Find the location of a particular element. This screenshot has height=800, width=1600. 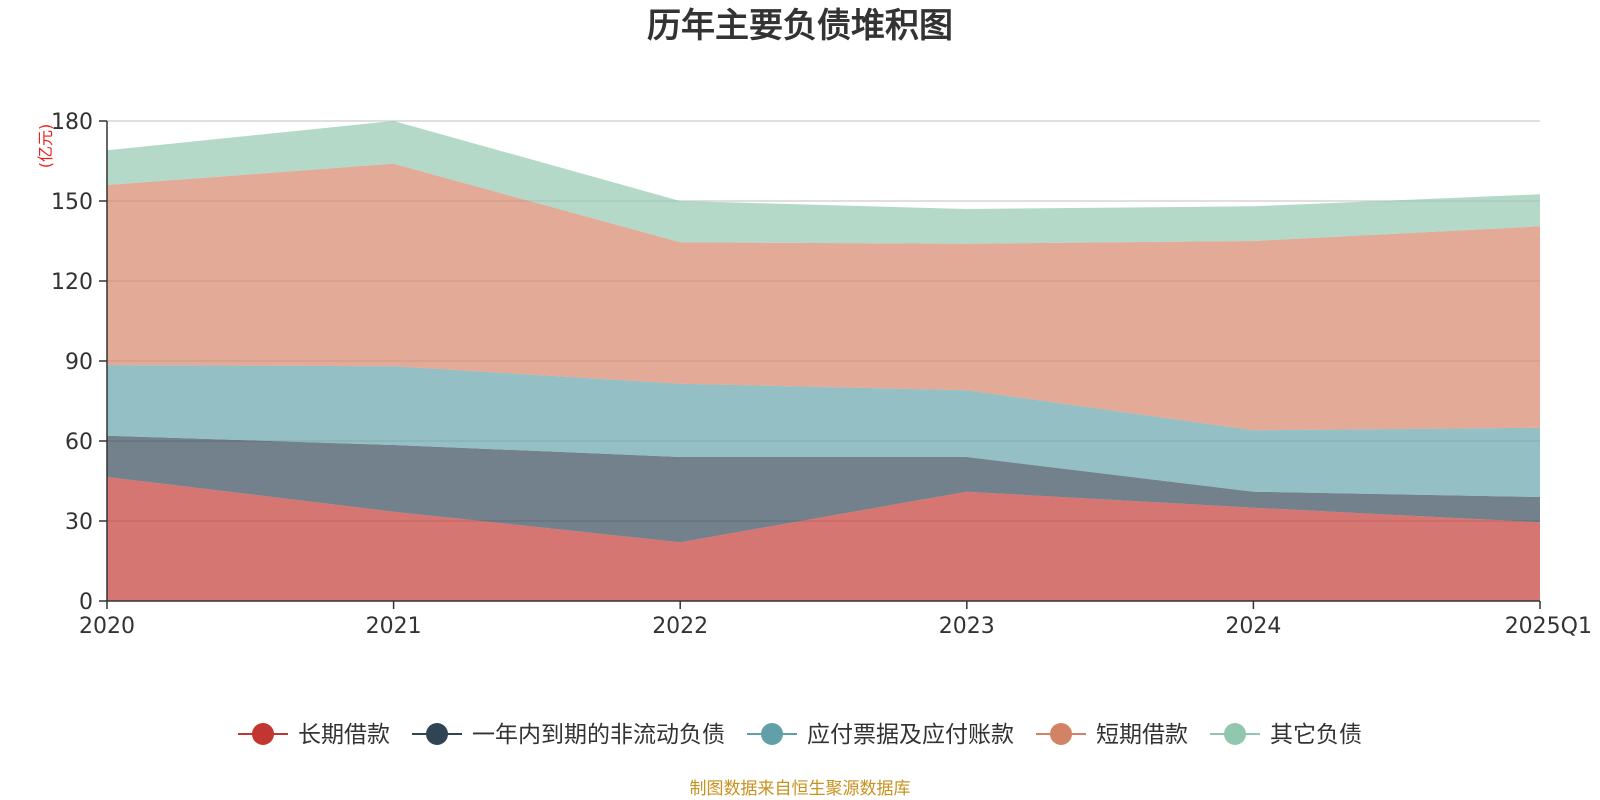

legend-item-1: 长期借款 is located at coordinates (314, 735).